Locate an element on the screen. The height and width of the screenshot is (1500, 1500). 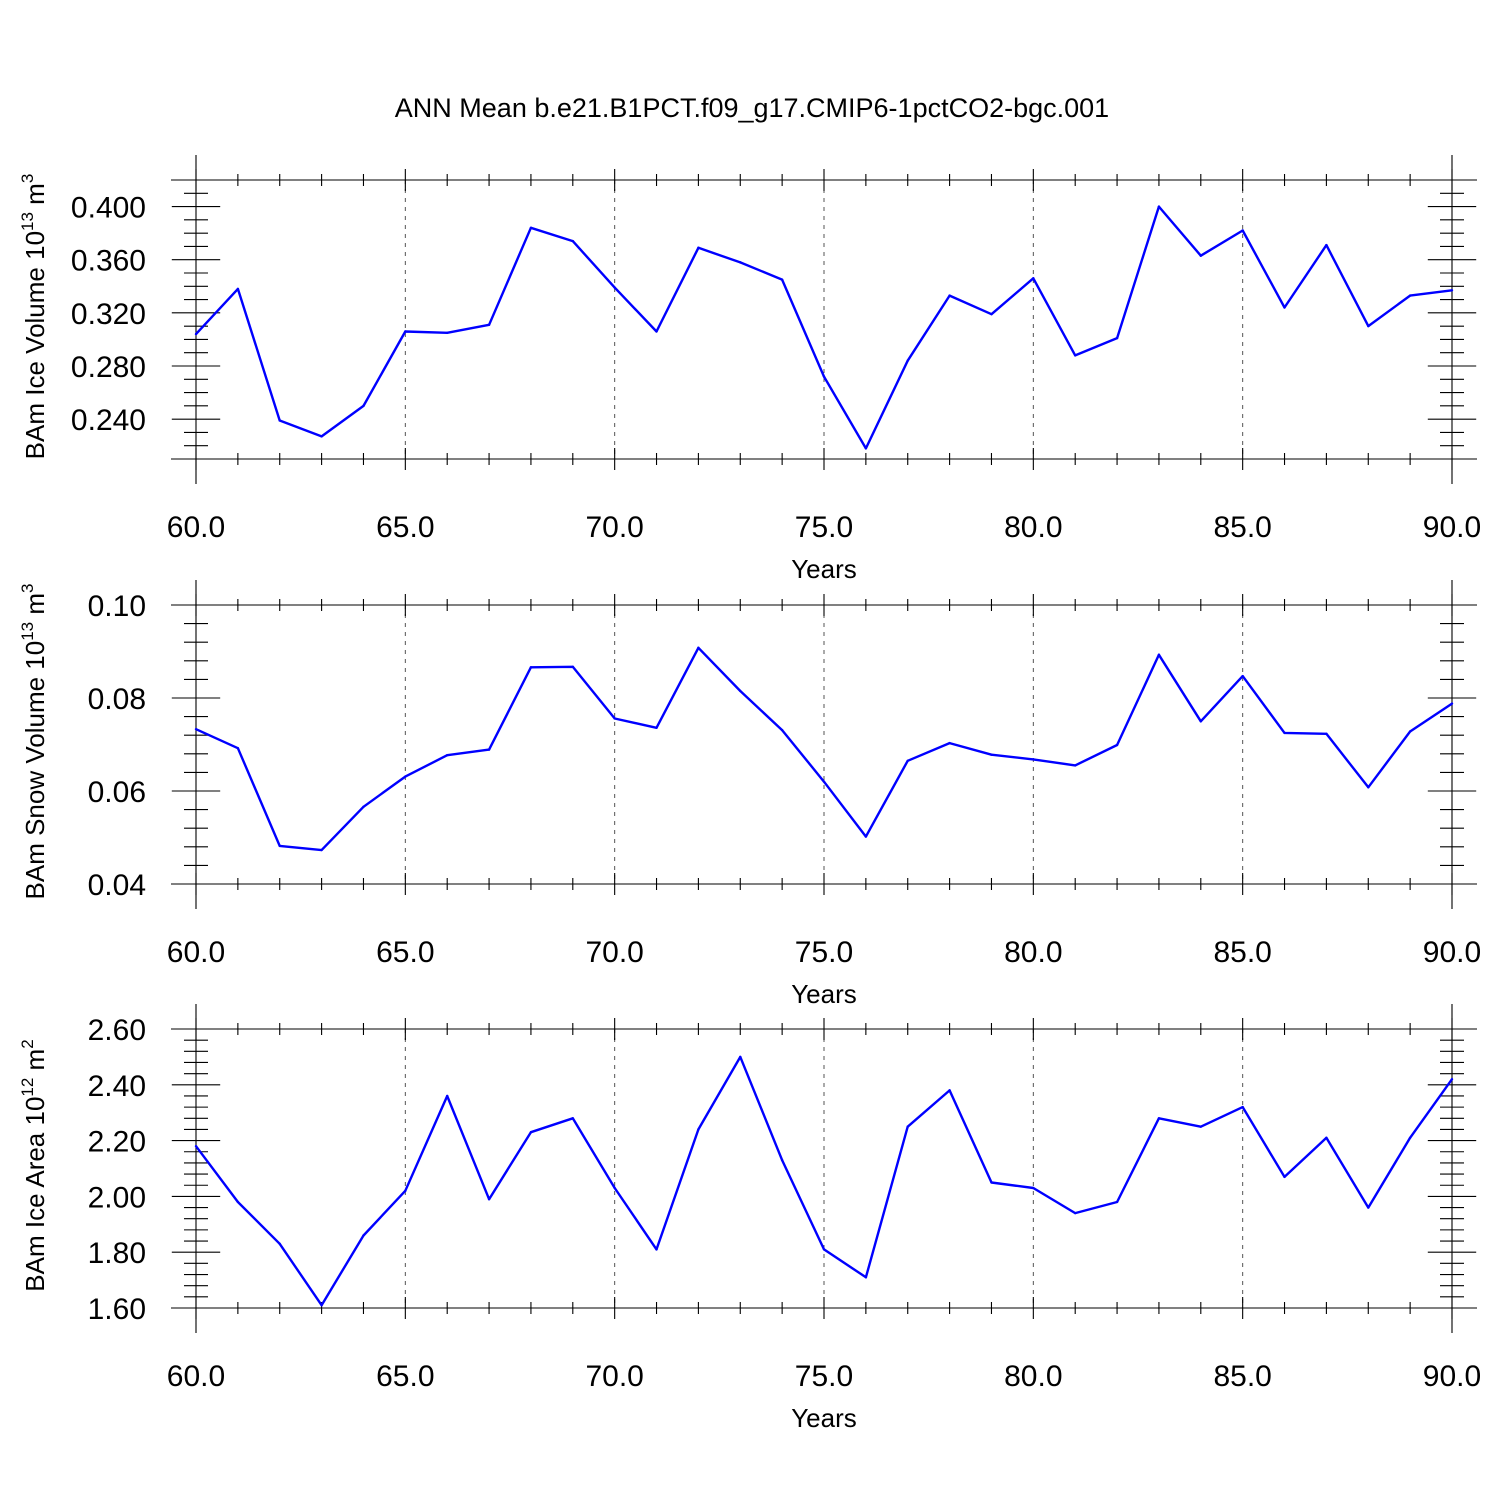
y-tick-label: 0.08 is located at coordinates (117, 699).